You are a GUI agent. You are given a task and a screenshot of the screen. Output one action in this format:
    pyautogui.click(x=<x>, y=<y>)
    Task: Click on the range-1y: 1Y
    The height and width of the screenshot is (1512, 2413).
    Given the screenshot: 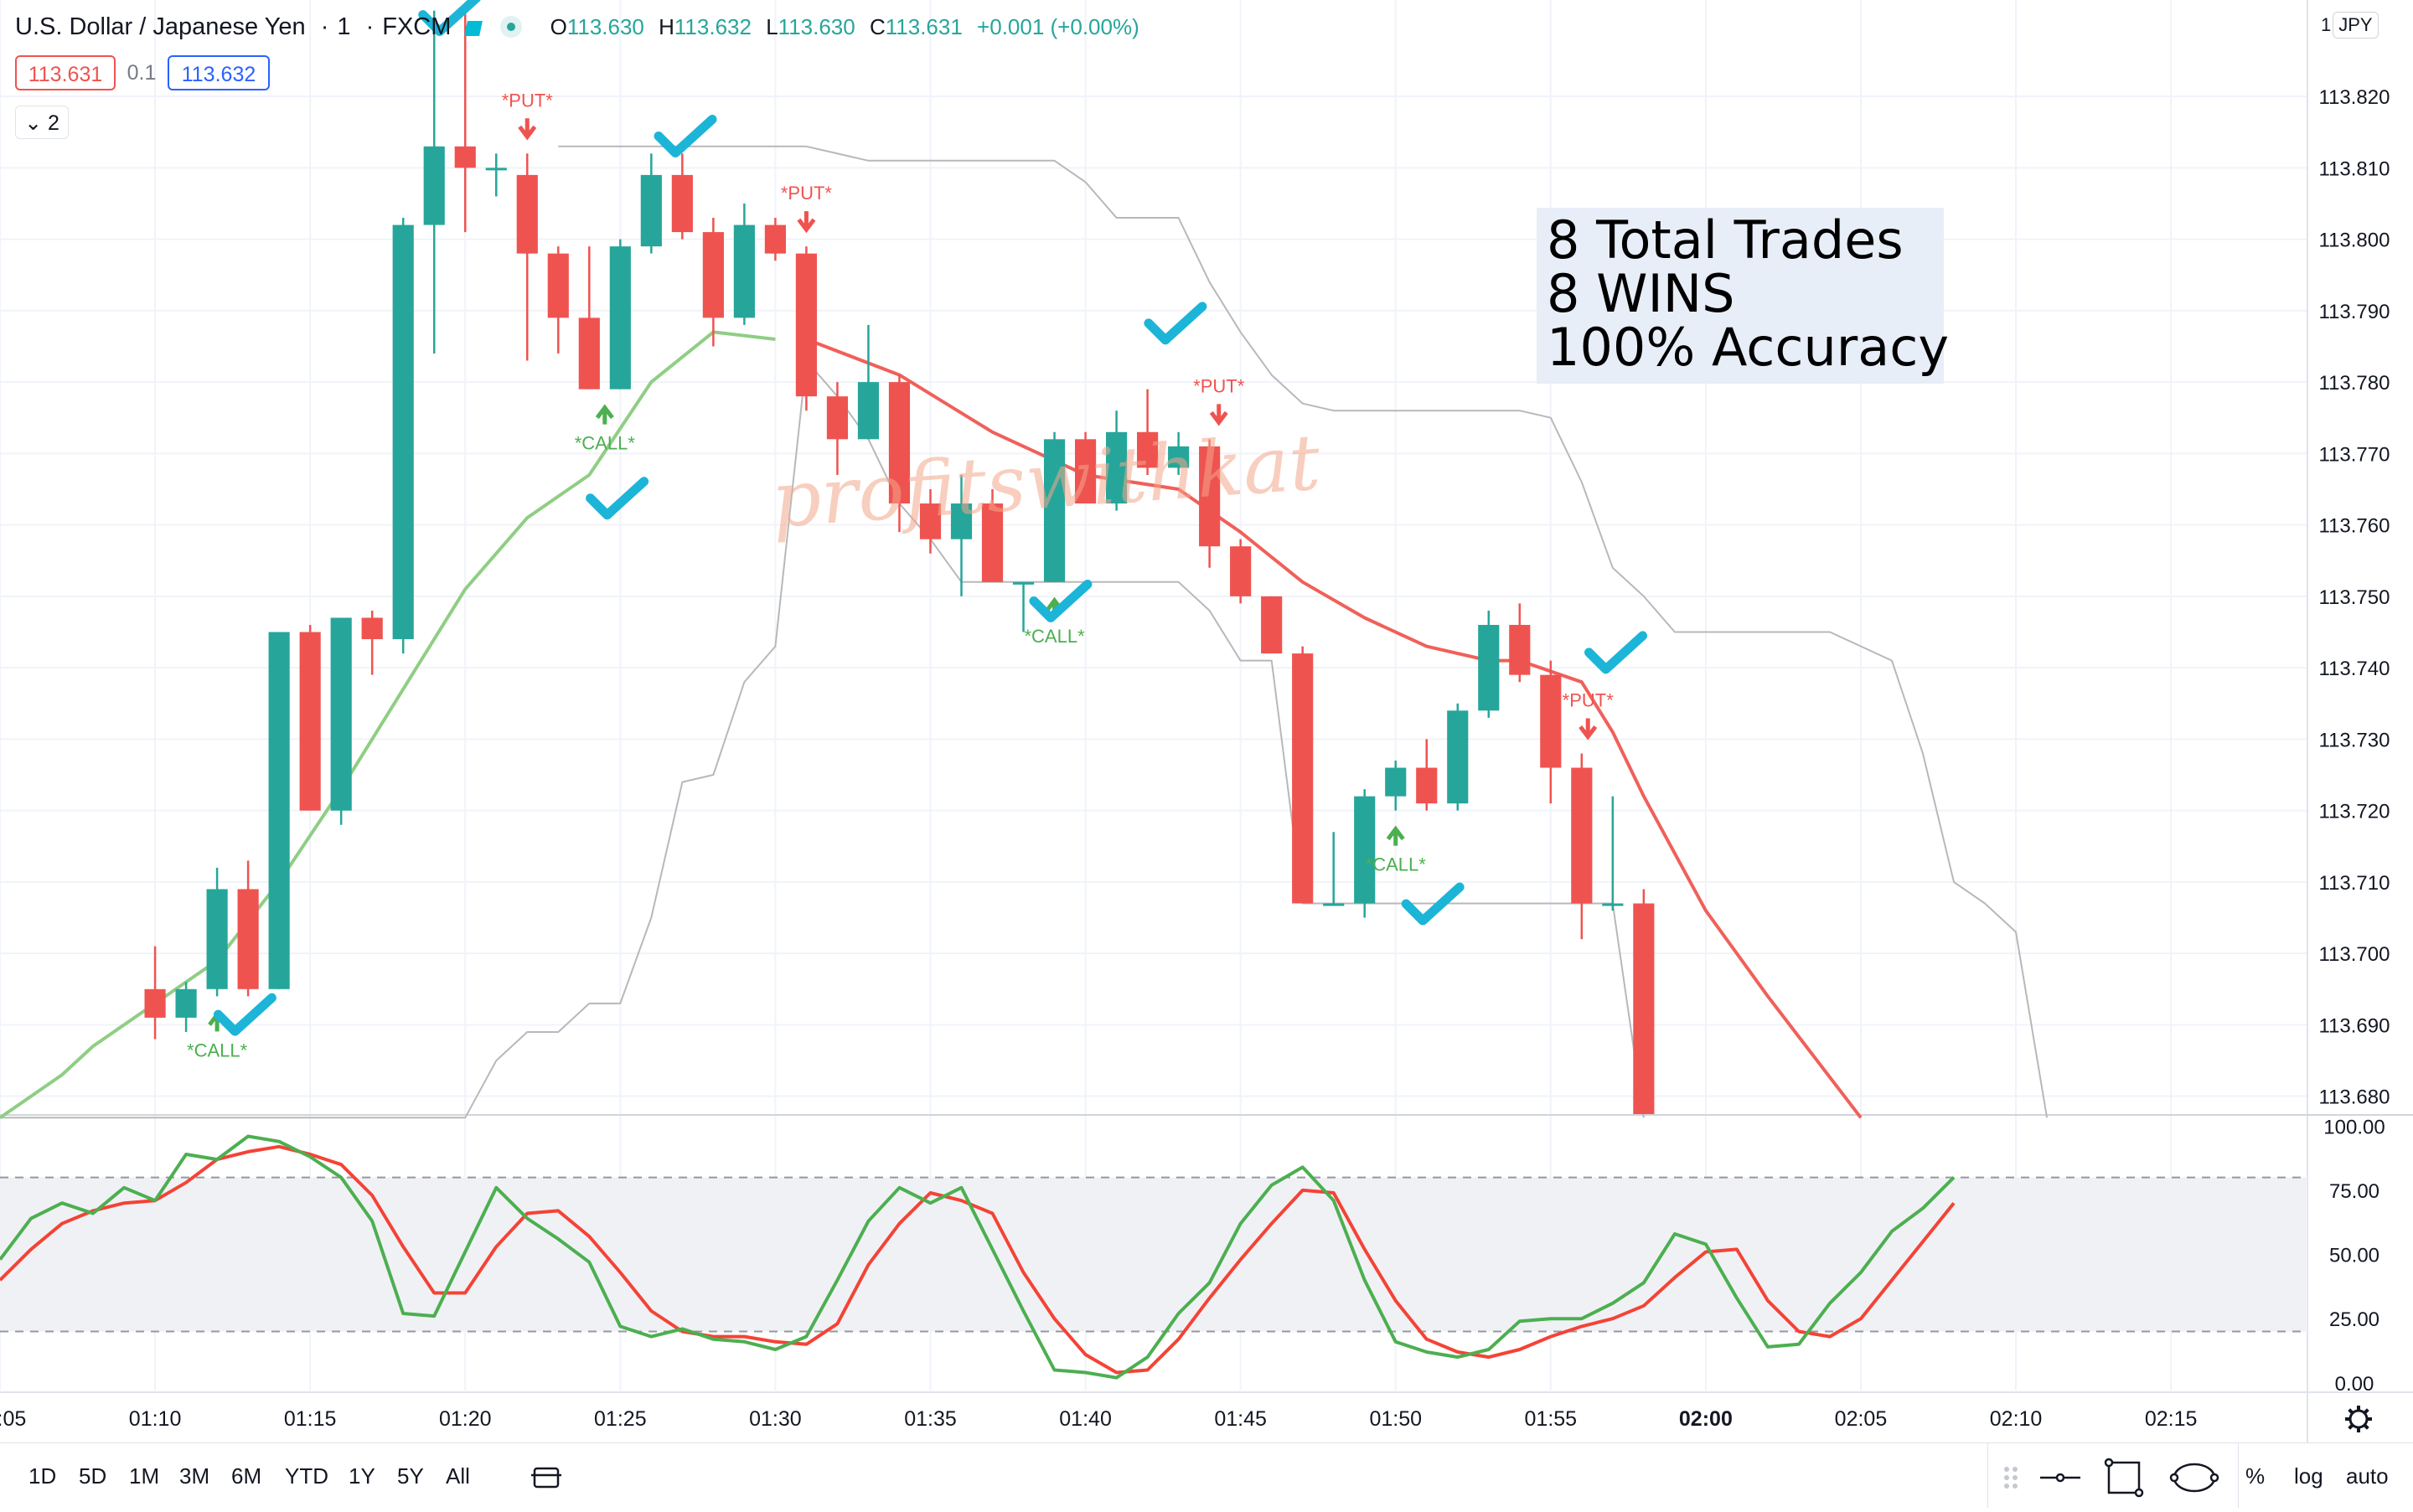 What is the action you would take?
    pyautogui.click(x=362, y=1476)
    